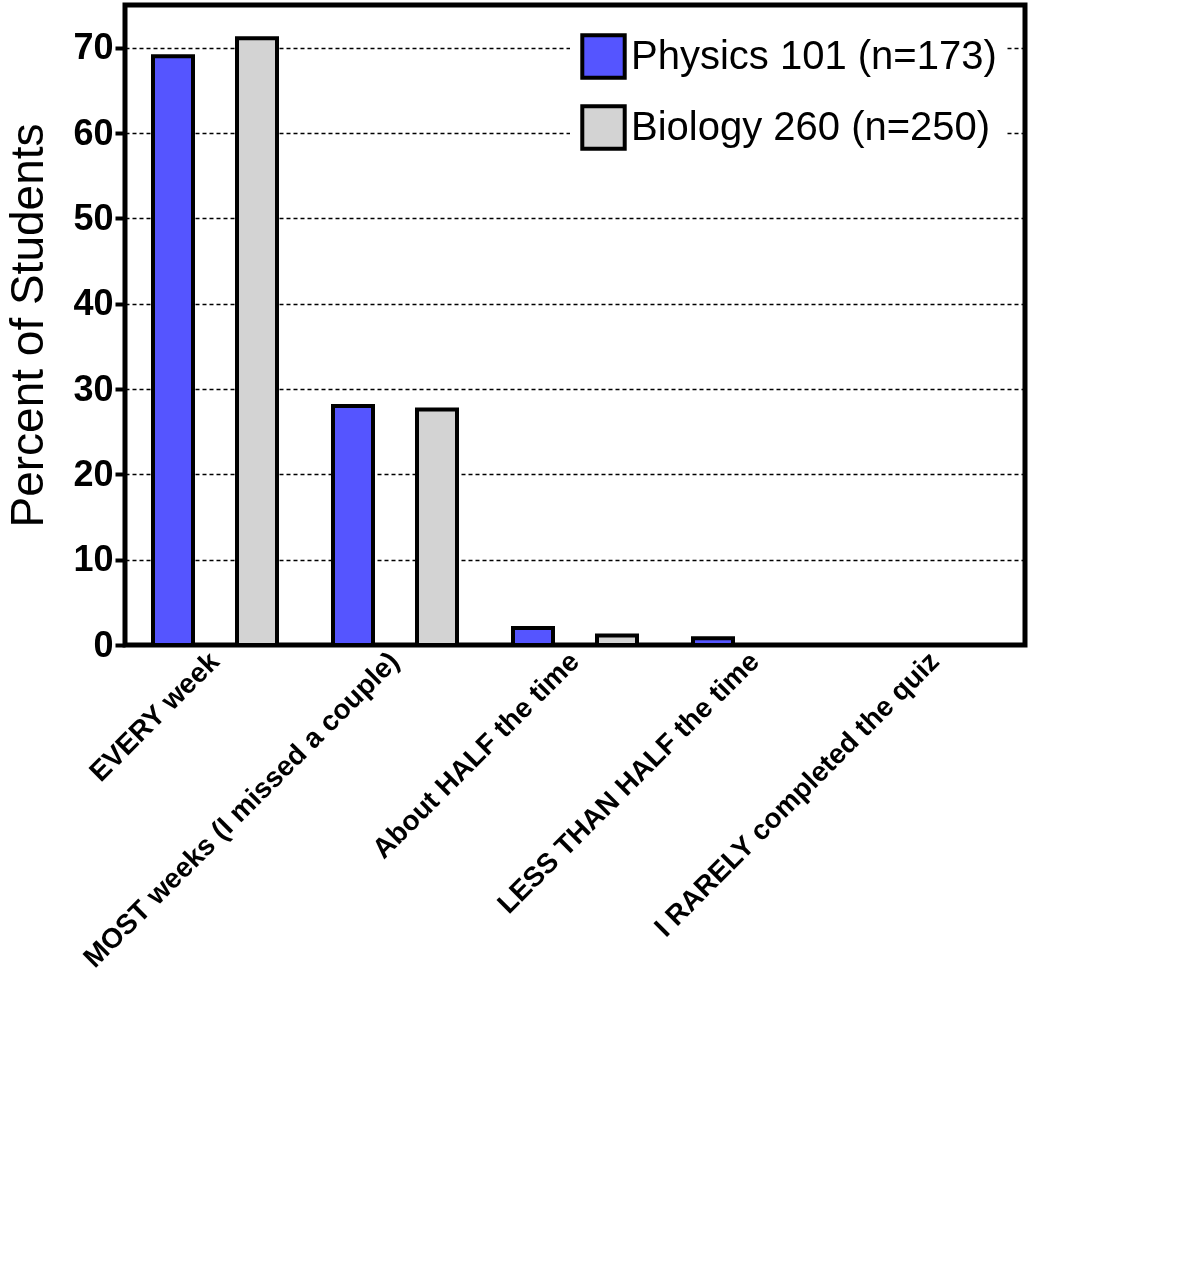 The image size is (1187, 1285). What do you see at coordinates (103, 644) in the screenshot?
I see `y-tick-label: 0` at bounding box center [103, 644].